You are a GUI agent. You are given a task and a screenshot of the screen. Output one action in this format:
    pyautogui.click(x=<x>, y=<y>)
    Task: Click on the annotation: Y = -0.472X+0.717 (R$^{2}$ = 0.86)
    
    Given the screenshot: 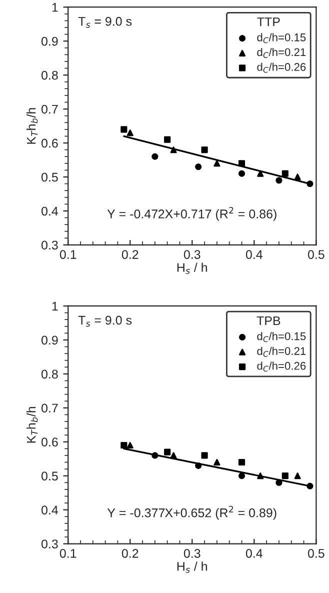 What is the action you would take?
    pyautogui.click(x=191, y=213)
    